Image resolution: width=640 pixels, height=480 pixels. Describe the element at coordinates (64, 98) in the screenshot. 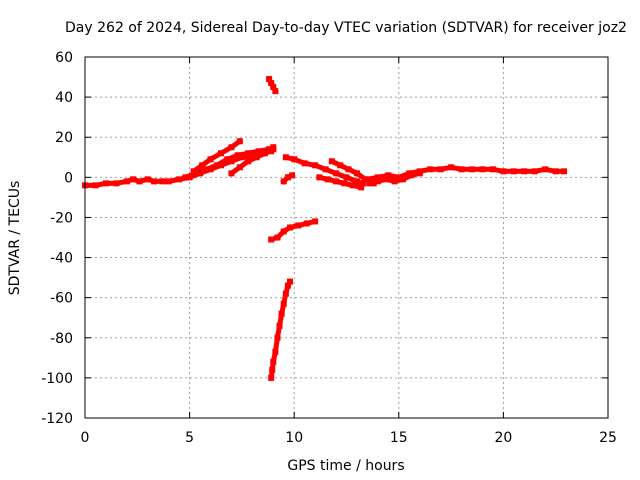

I see `y-tick-label: 40` at that location.